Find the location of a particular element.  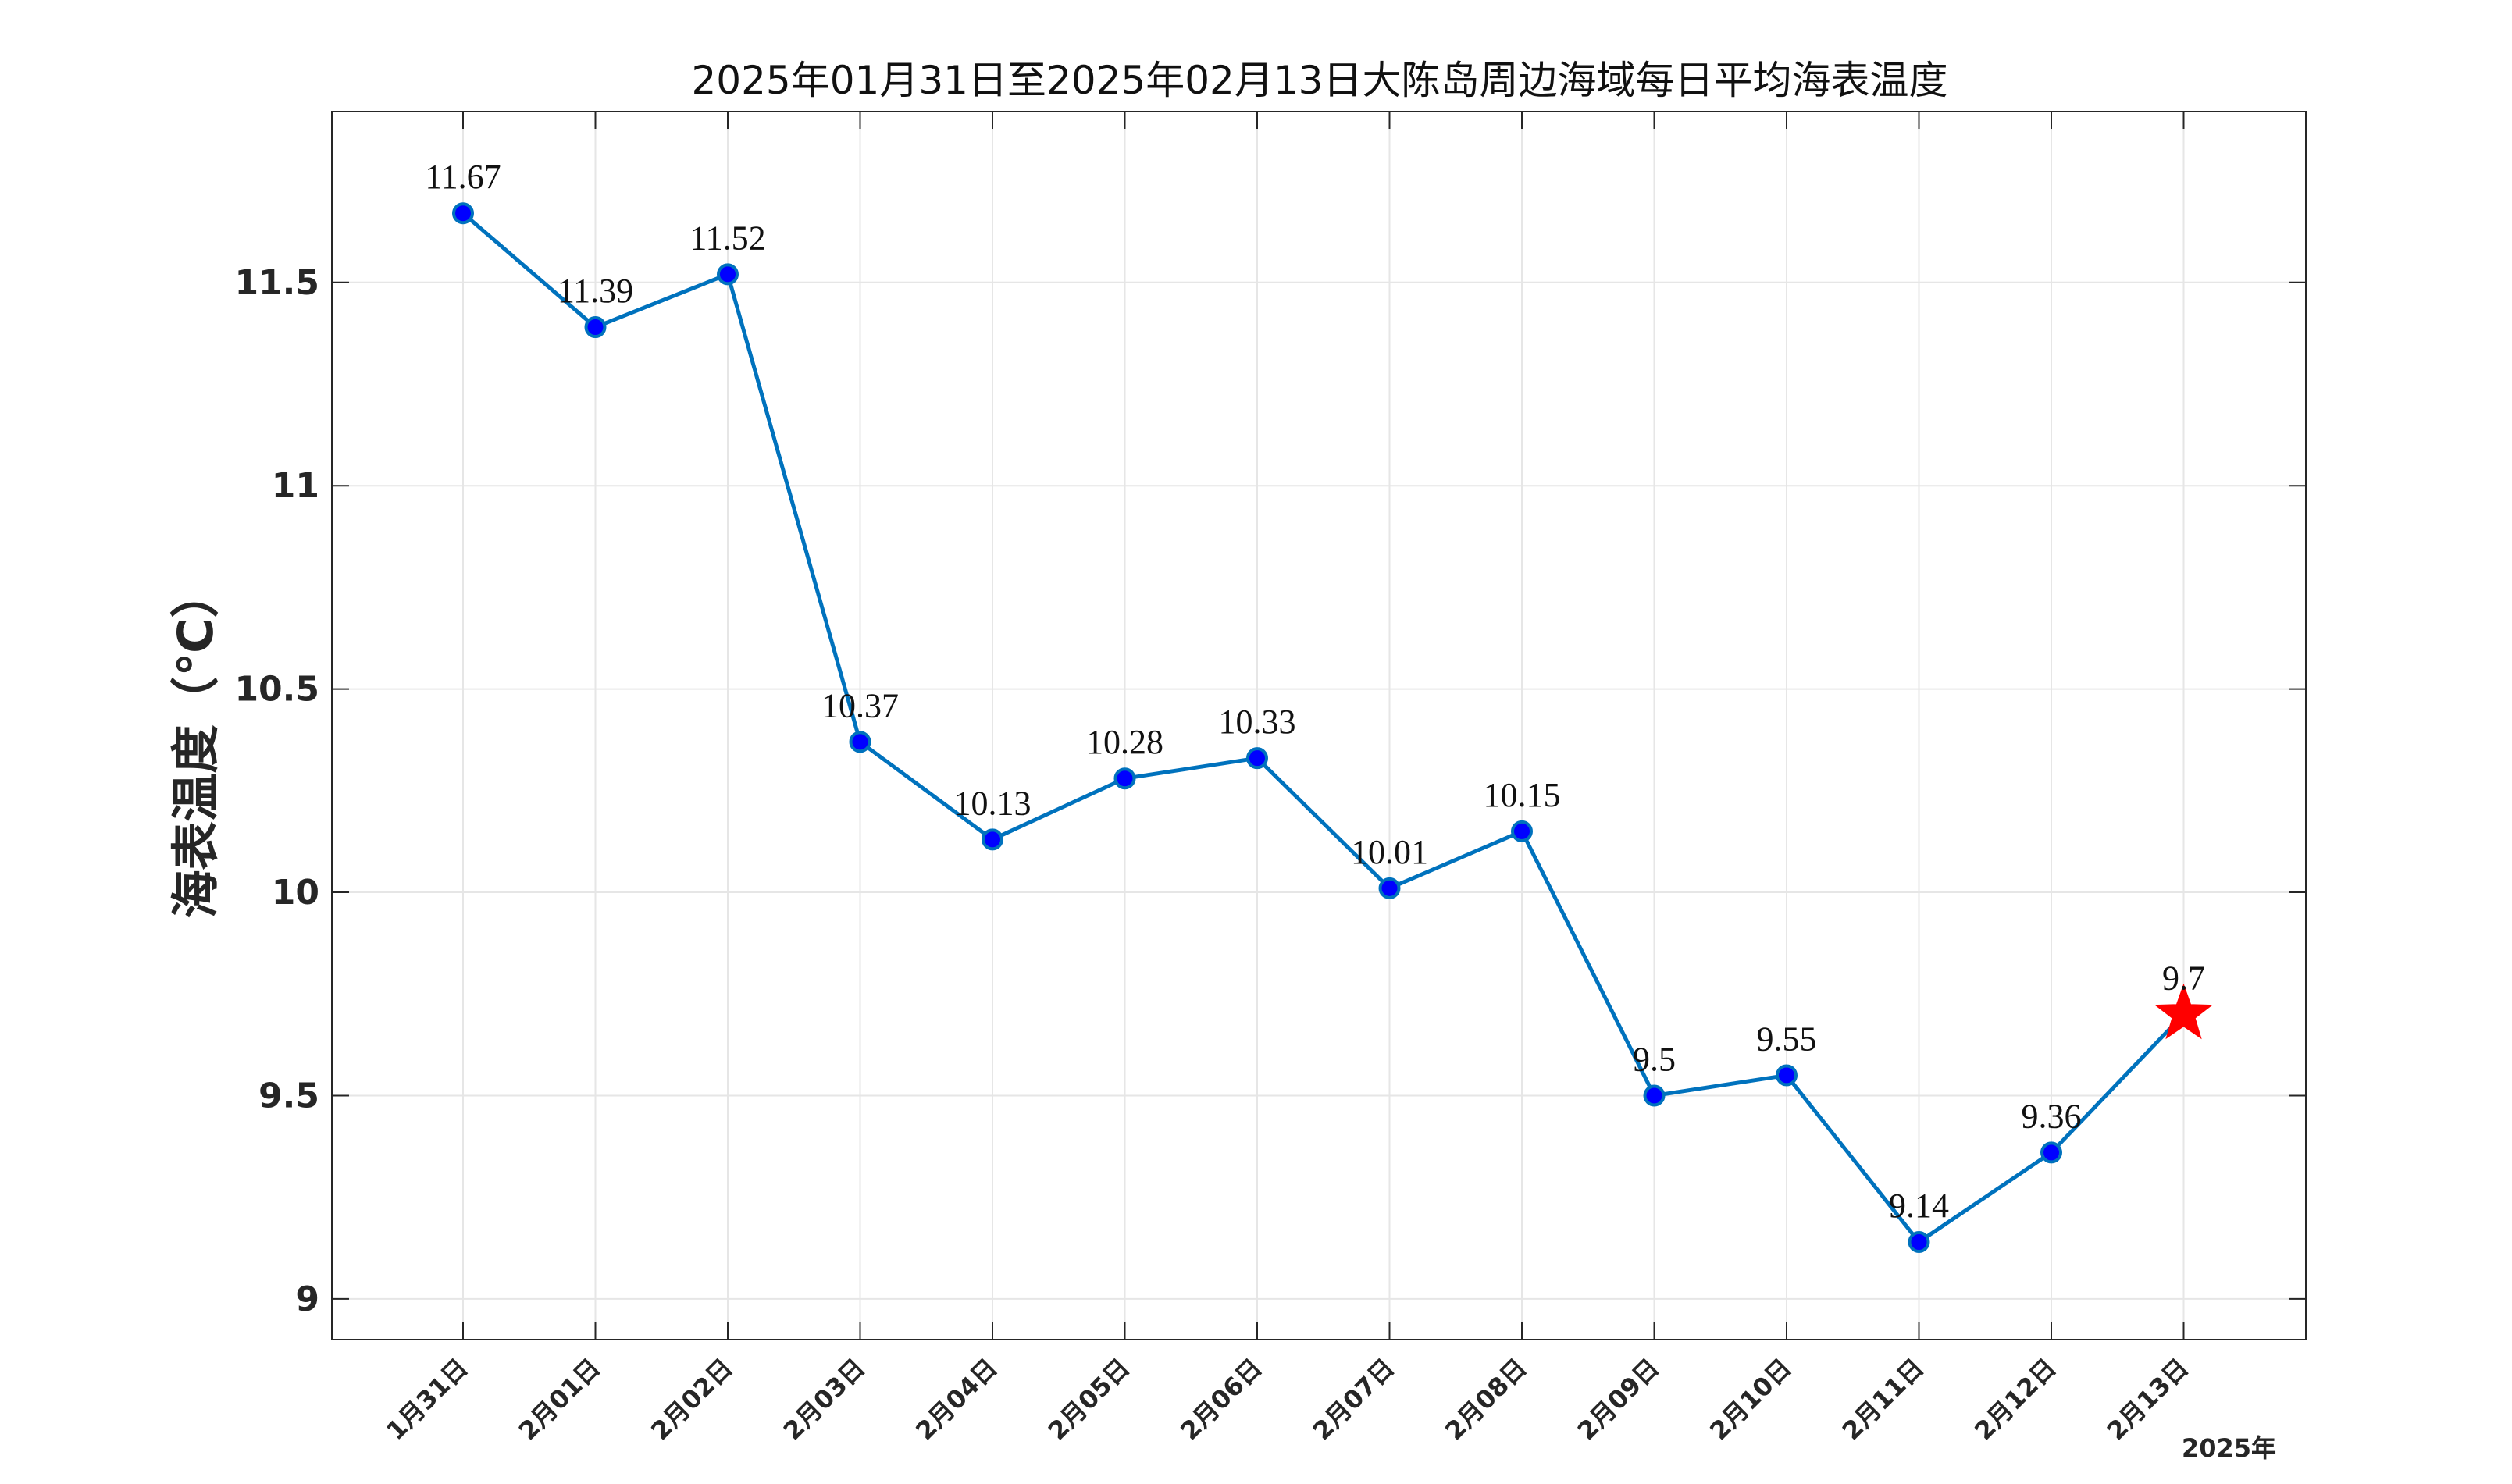

y-tick-label: 11.5 is located at coordinates (276, 283).